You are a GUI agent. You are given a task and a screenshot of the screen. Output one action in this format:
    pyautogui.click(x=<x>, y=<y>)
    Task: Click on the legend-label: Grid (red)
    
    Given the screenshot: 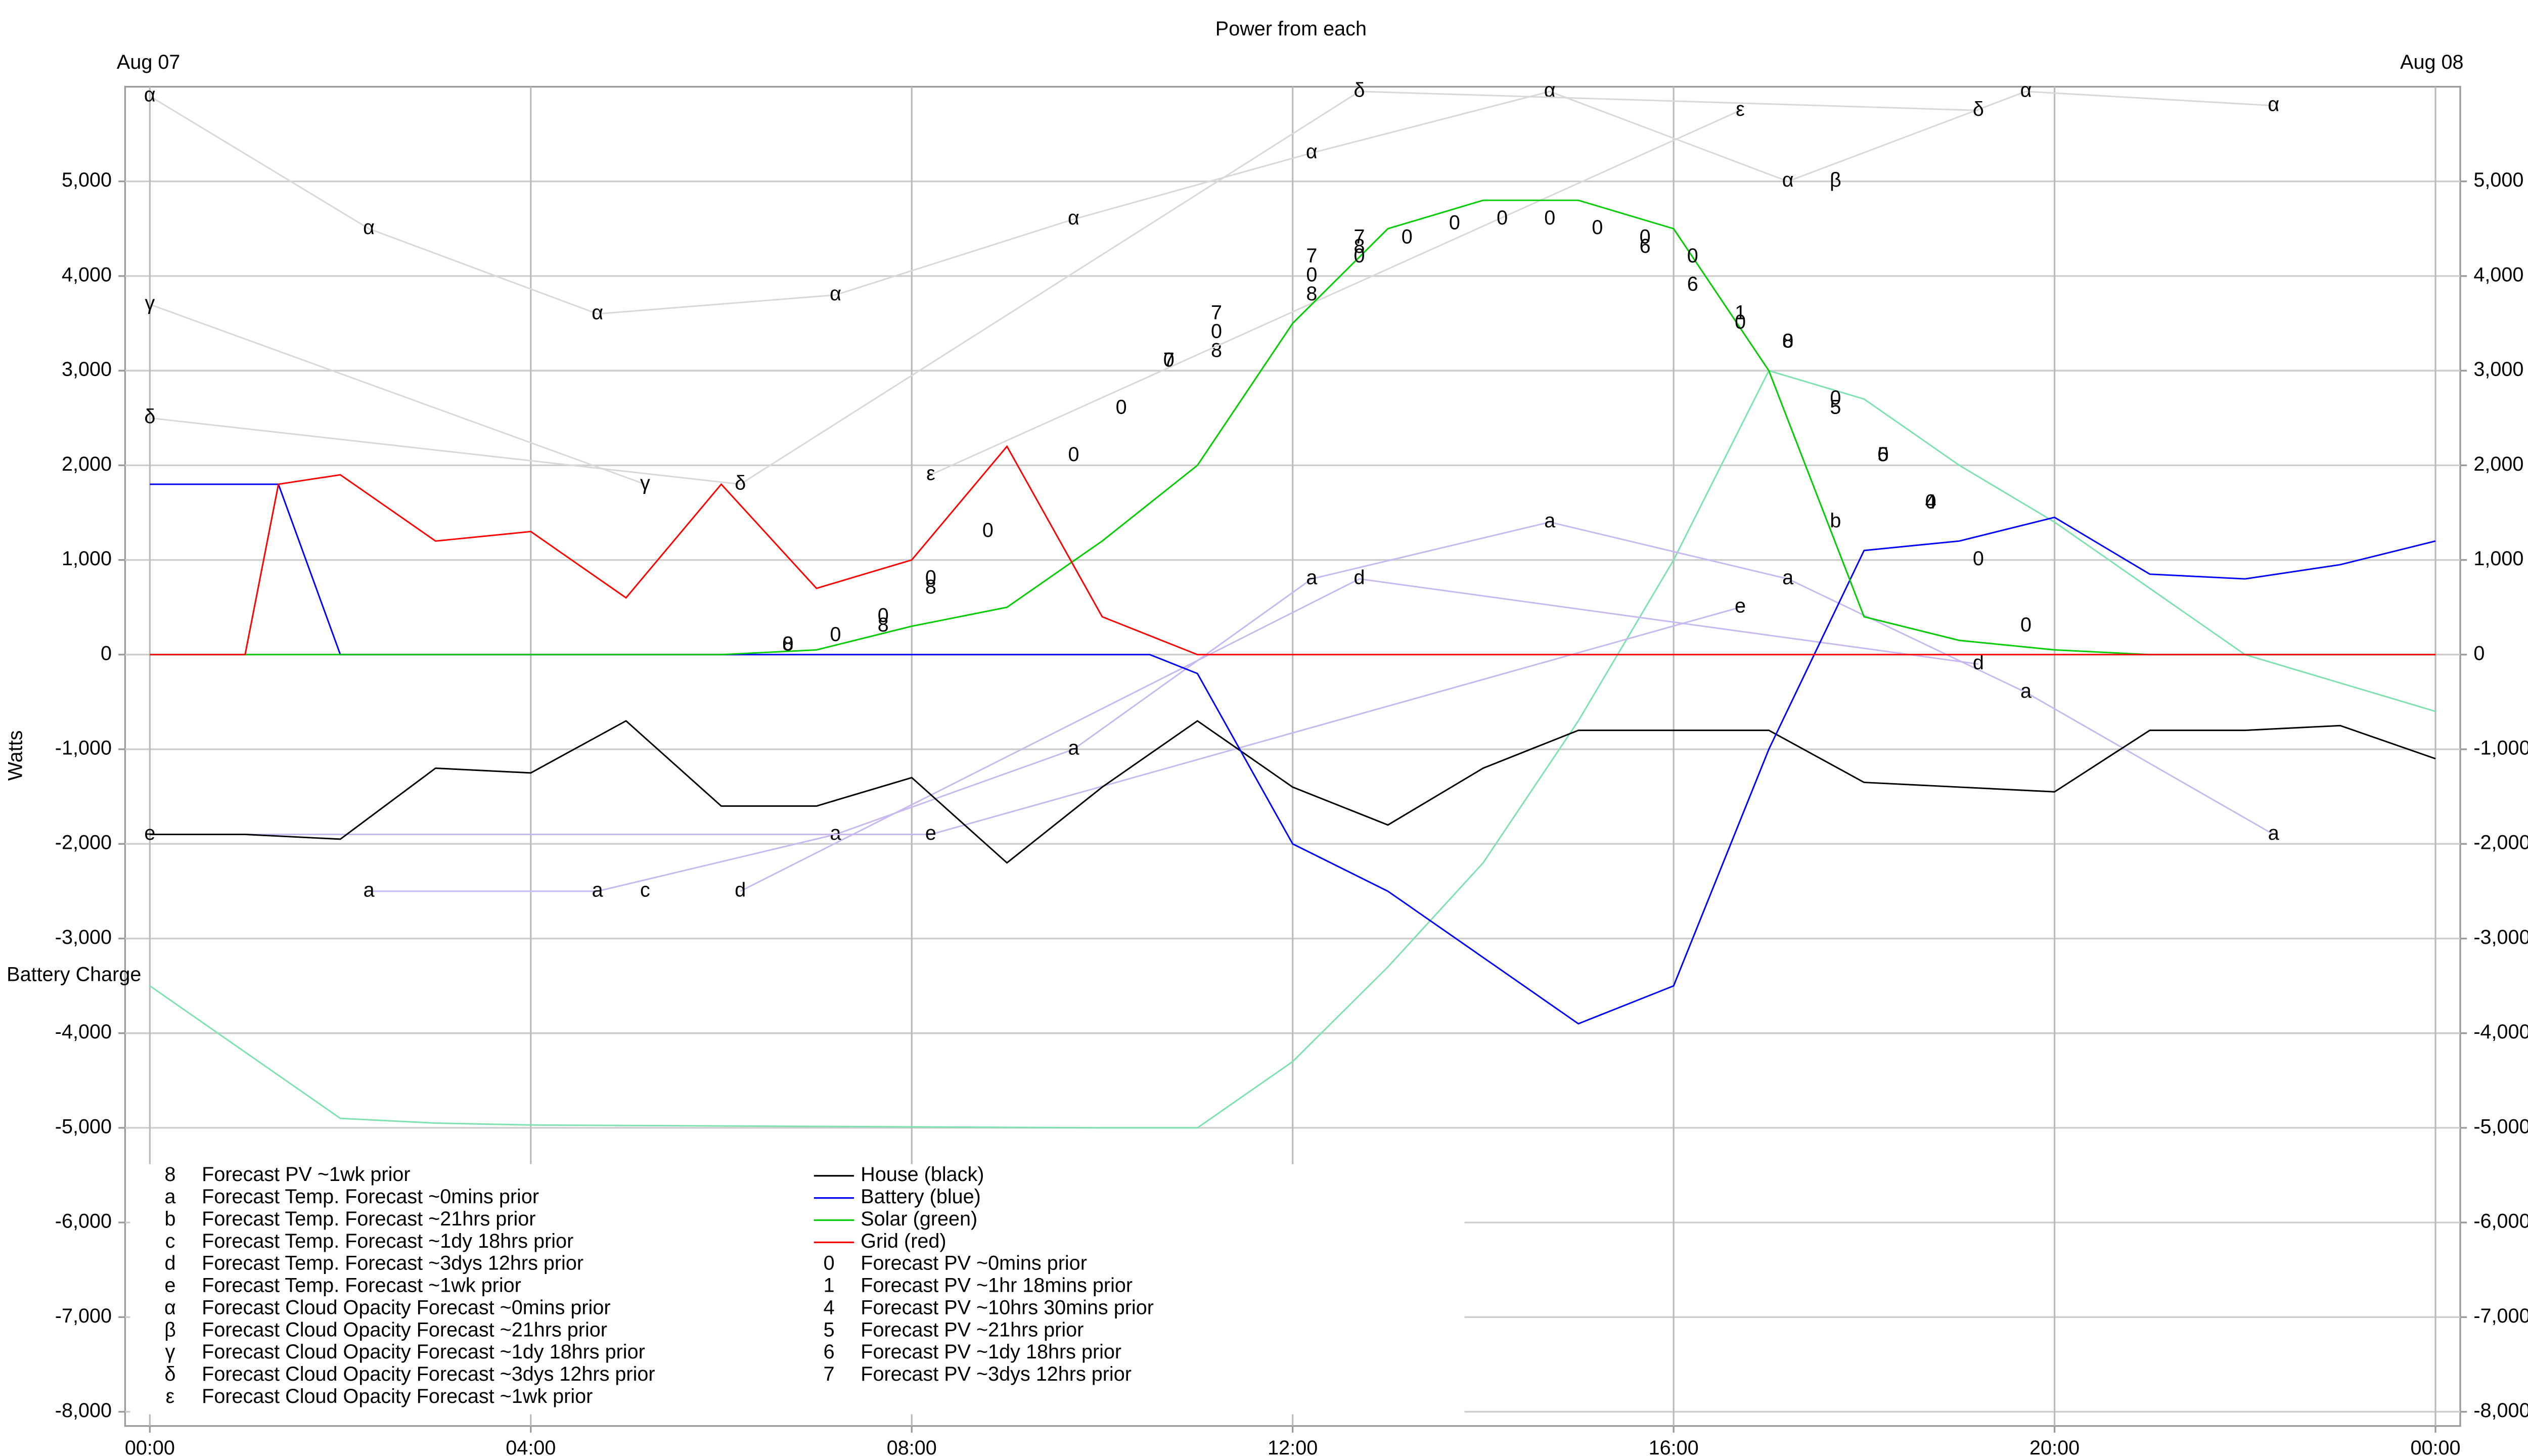 What is the action you would take?
    pyautogui.click(x=904, y=1241)
    